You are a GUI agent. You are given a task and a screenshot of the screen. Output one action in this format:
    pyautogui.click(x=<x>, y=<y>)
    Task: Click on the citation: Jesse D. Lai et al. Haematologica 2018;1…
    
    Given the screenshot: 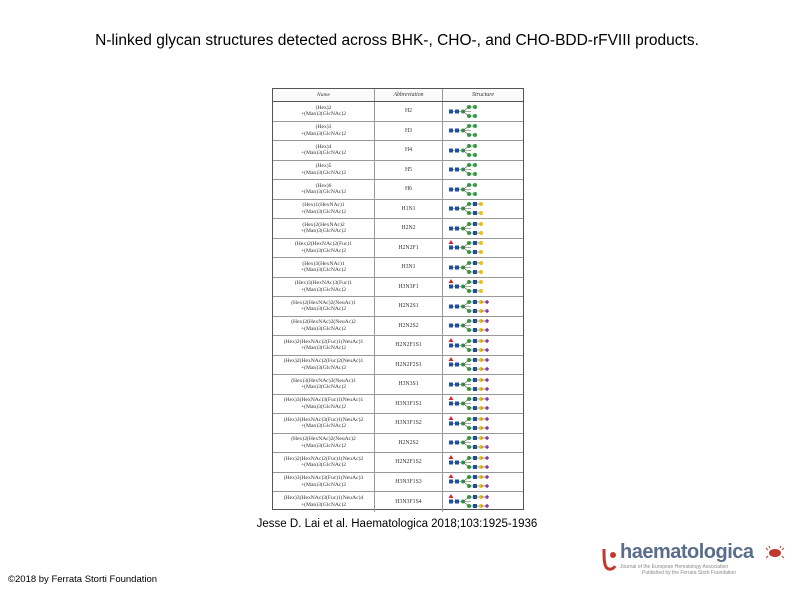 What is the action you would take?
    pyautogui.click(x=397, y=524)
    